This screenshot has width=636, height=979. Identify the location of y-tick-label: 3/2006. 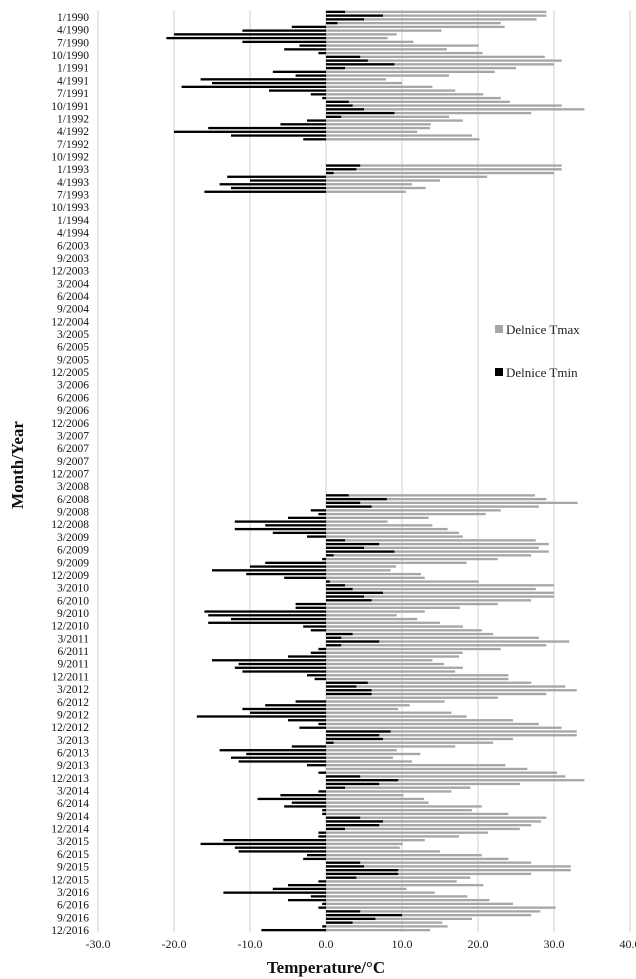
(73, 386).